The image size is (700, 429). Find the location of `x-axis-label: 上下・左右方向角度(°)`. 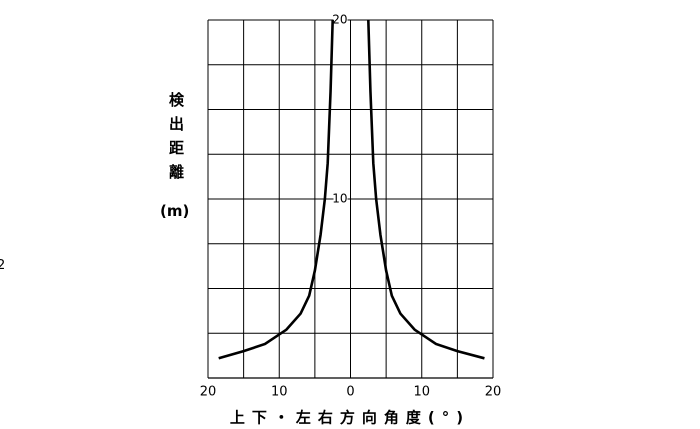

x-axis-label: 上下・左右方向角度(°) is located at coordinates (350, 418).